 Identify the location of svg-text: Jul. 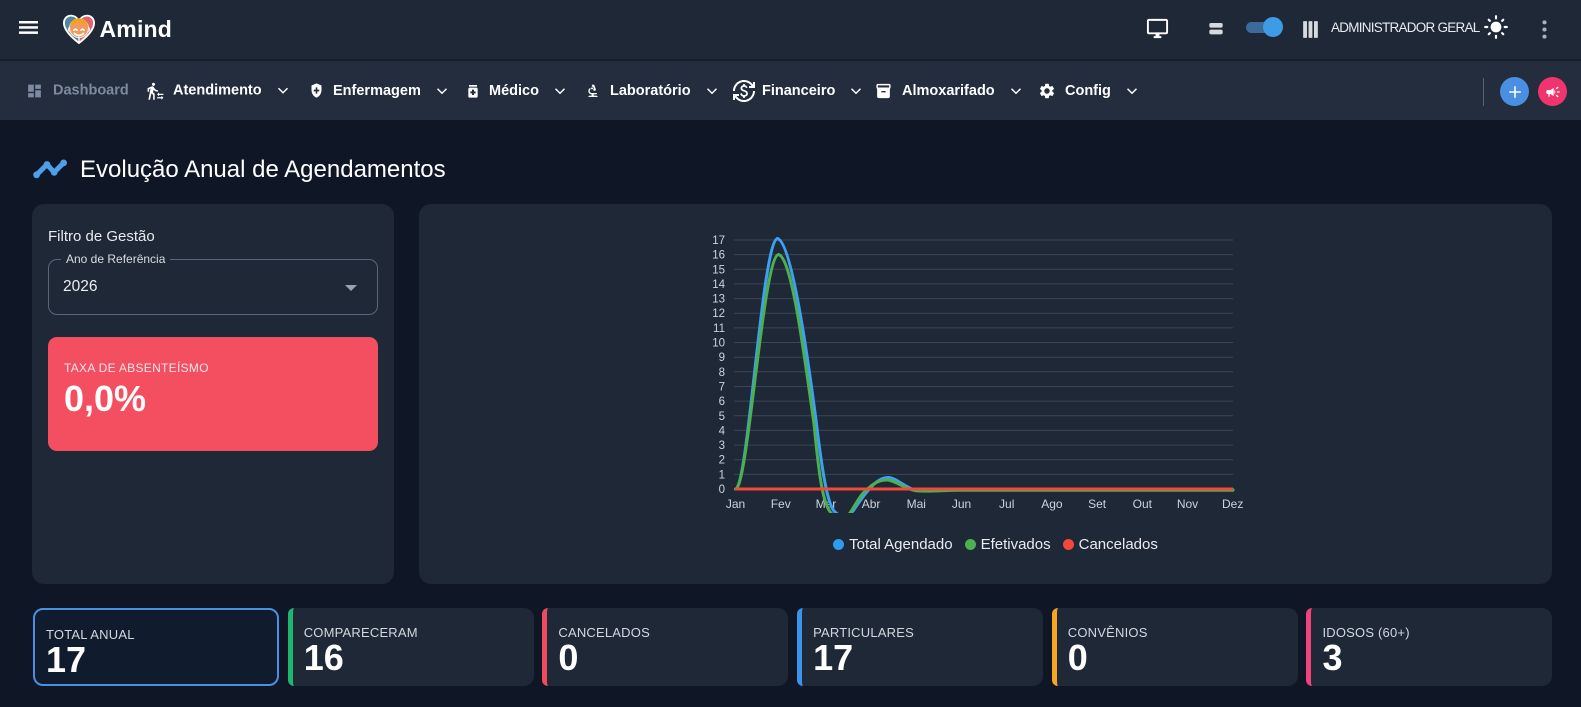
(1006, 504).